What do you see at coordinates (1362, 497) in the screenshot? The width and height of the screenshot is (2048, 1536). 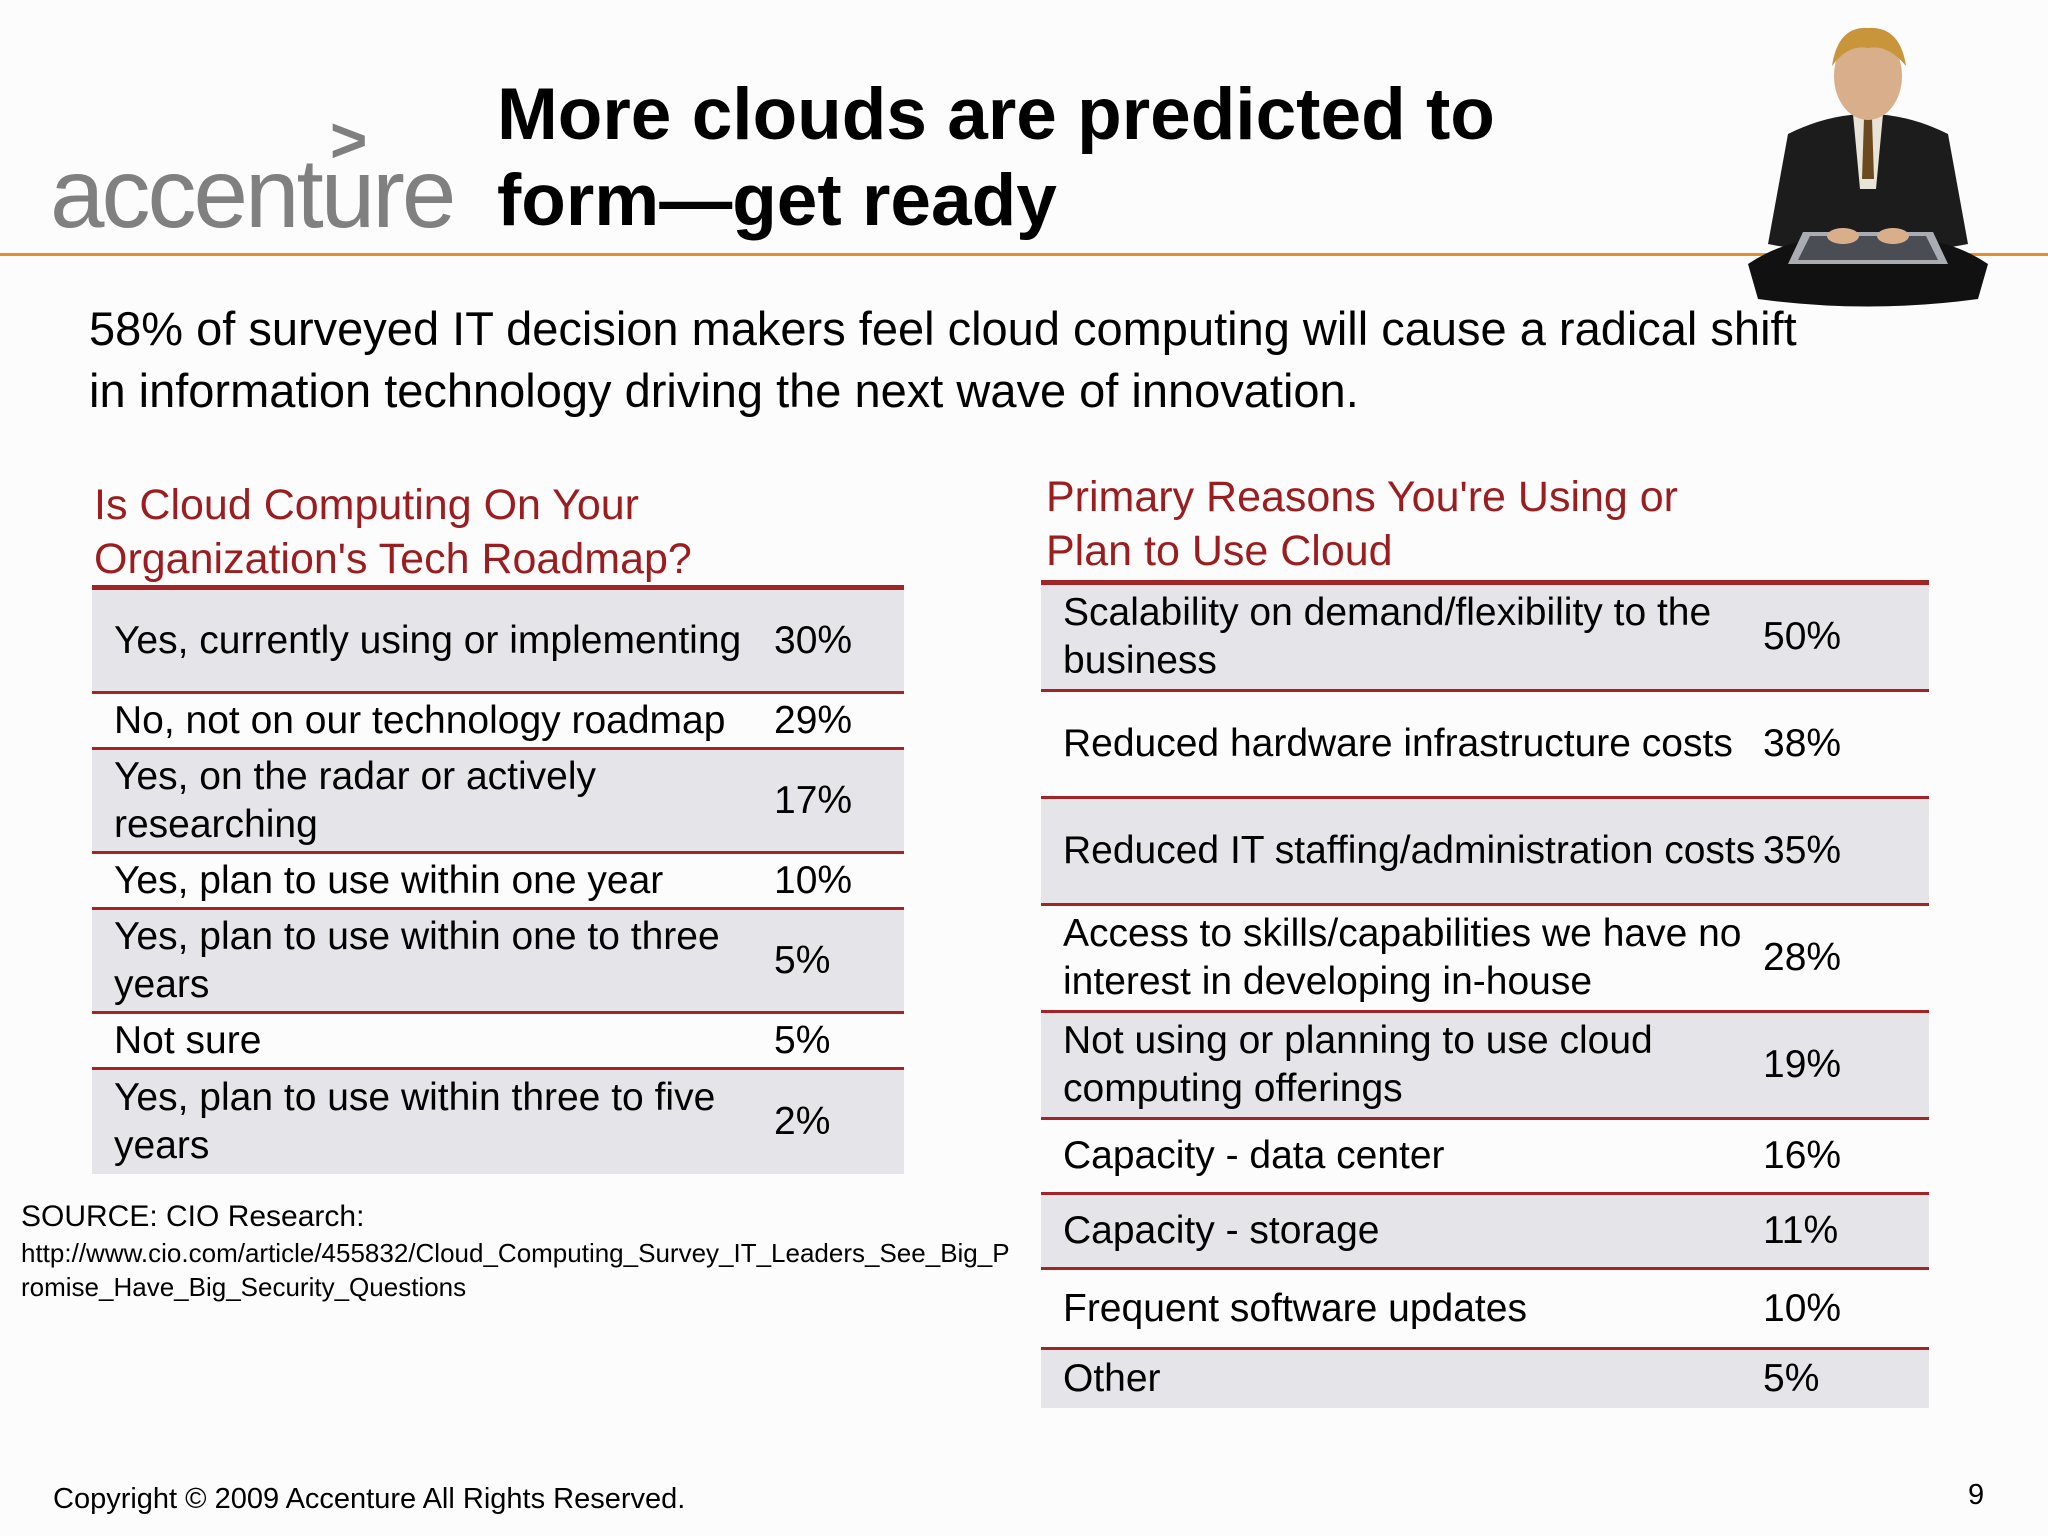 I see `right-table-title-line: Primary Reasons You're Using or` at bounding box center [1362, 497].